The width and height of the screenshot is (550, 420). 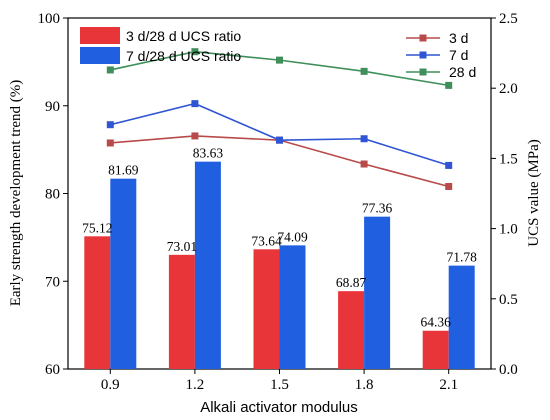 What do you see at coordinates (508, 19) in the screenshot?
I see `right-y-tick-label-5: 2.5` at bounding box center [508, 19].